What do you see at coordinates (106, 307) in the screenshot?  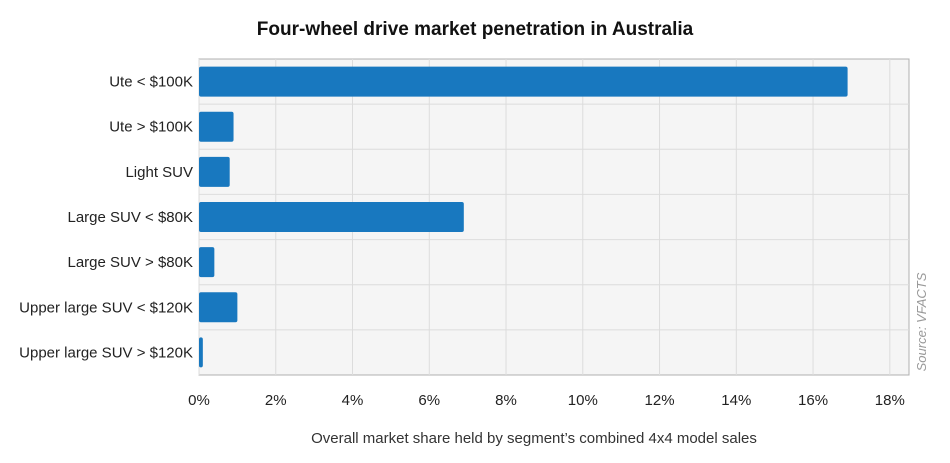 I see `category-label: Upper large SUV < $120K` at bounding box center [106, 307].